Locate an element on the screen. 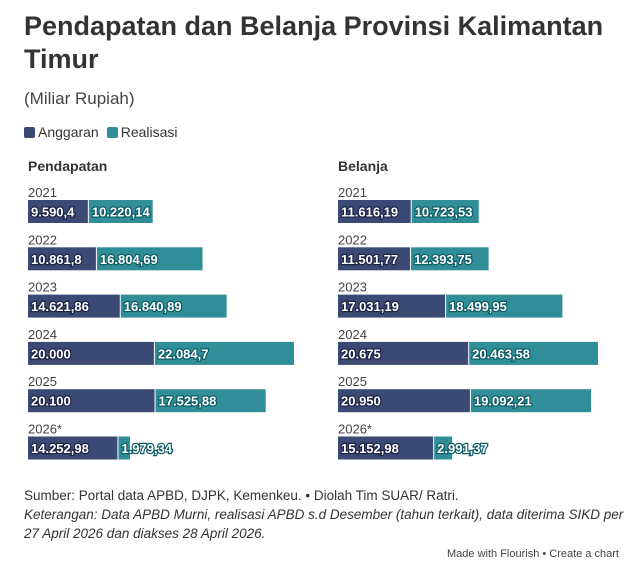 This screenshot has width=639, height=577. data-label: 10.723,53 is located at coordinates (444, 212).